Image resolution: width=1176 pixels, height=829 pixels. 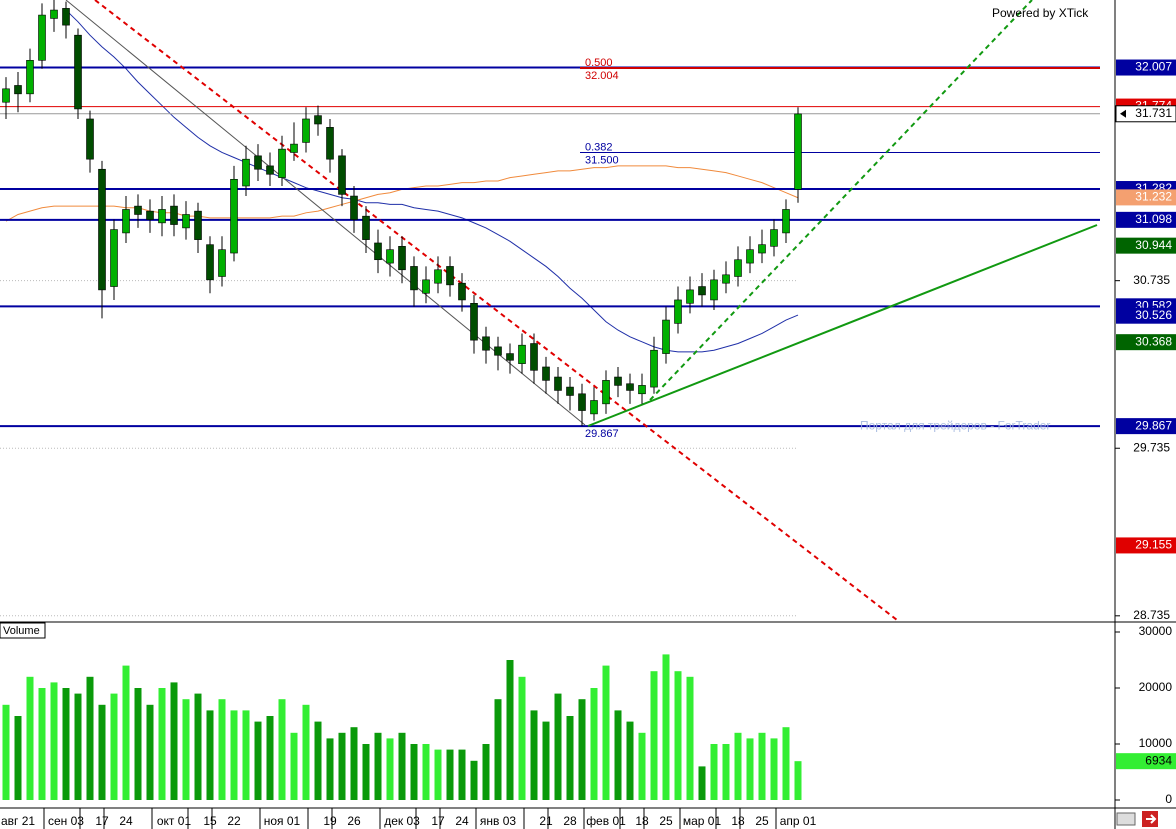 I want to click on x-tick-label: 24, so click(x=462, y=821).